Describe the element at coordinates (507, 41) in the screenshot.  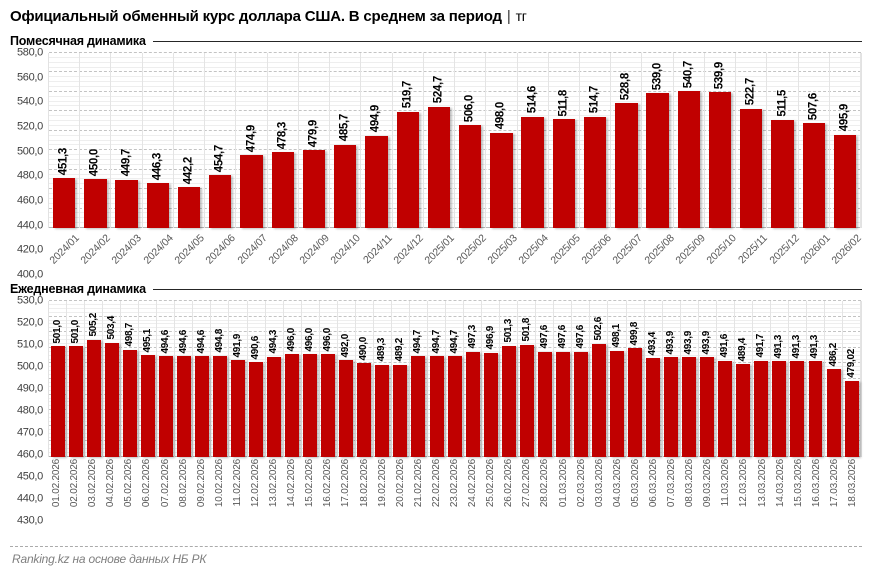
I see `section-rule` at that location.